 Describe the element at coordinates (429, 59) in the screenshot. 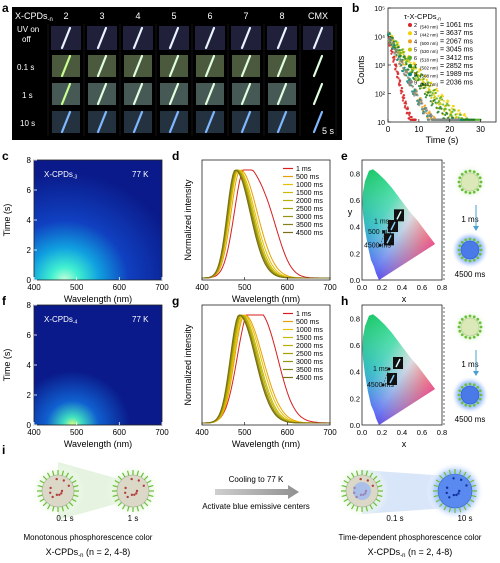

I see `legend-wavelength-b: (518 nm)` at that location.